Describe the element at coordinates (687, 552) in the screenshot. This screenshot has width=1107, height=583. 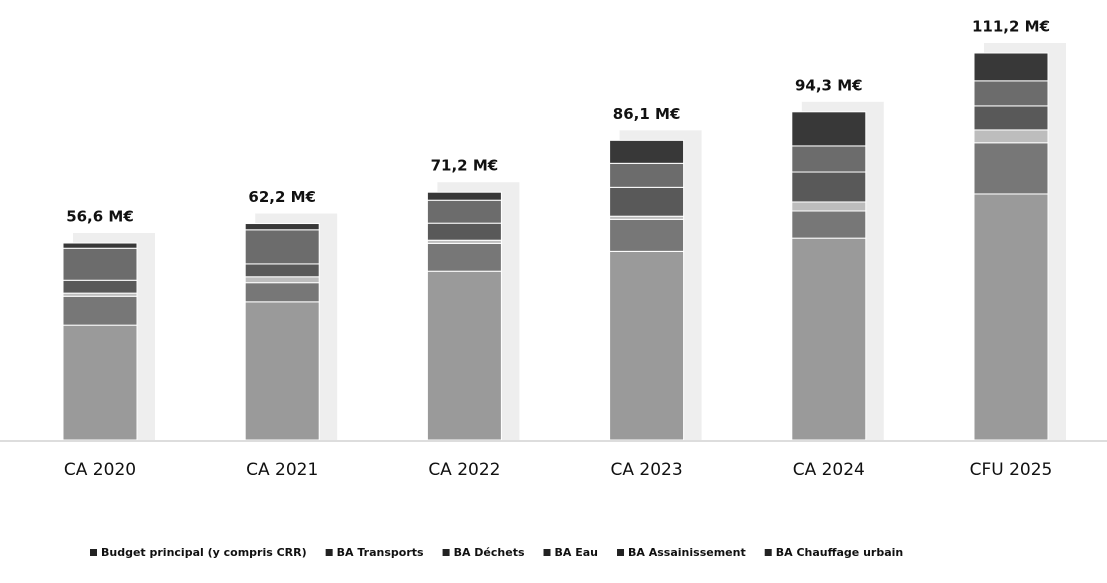
I see `legend-label: BA Assainissement` at that location.